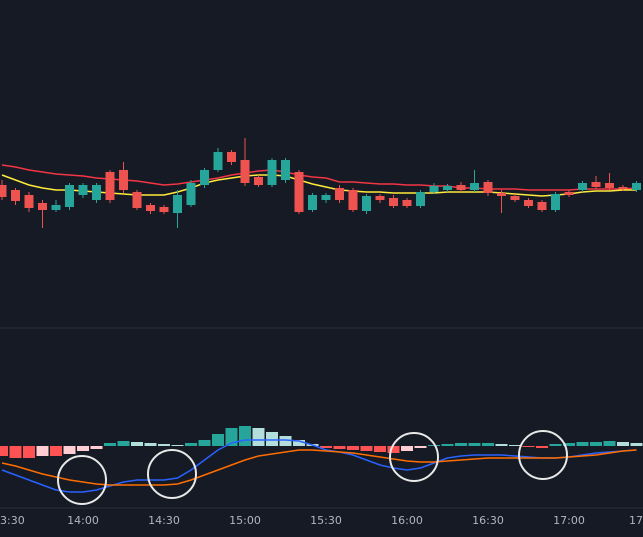 This screenshot has width=643, height=537. What do you see at coordinates (245, 520) in the screenshot?
I see `x-tick-label: 15:00` at bounding box center [245, 520].